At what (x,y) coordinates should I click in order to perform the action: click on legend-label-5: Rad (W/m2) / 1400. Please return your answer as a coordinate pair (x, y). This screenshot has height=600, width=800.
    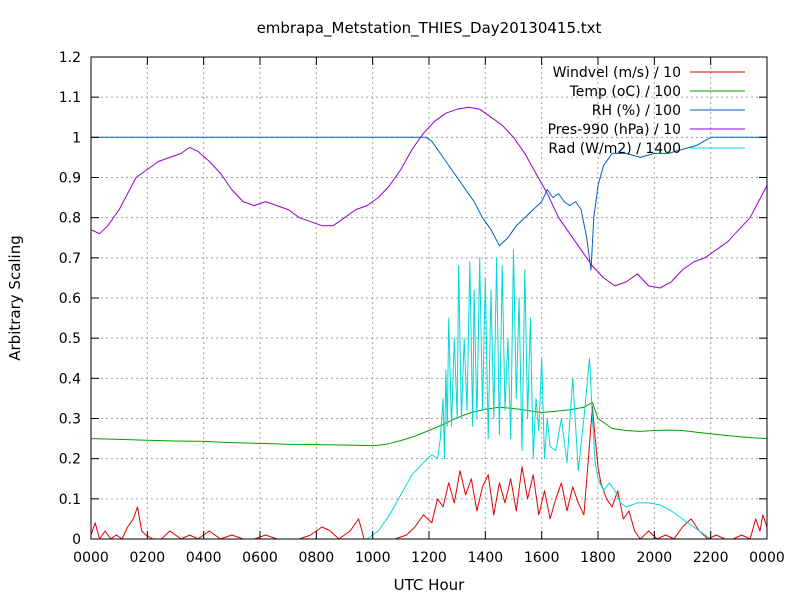
    Looking at the image, I should click on (614, 149).